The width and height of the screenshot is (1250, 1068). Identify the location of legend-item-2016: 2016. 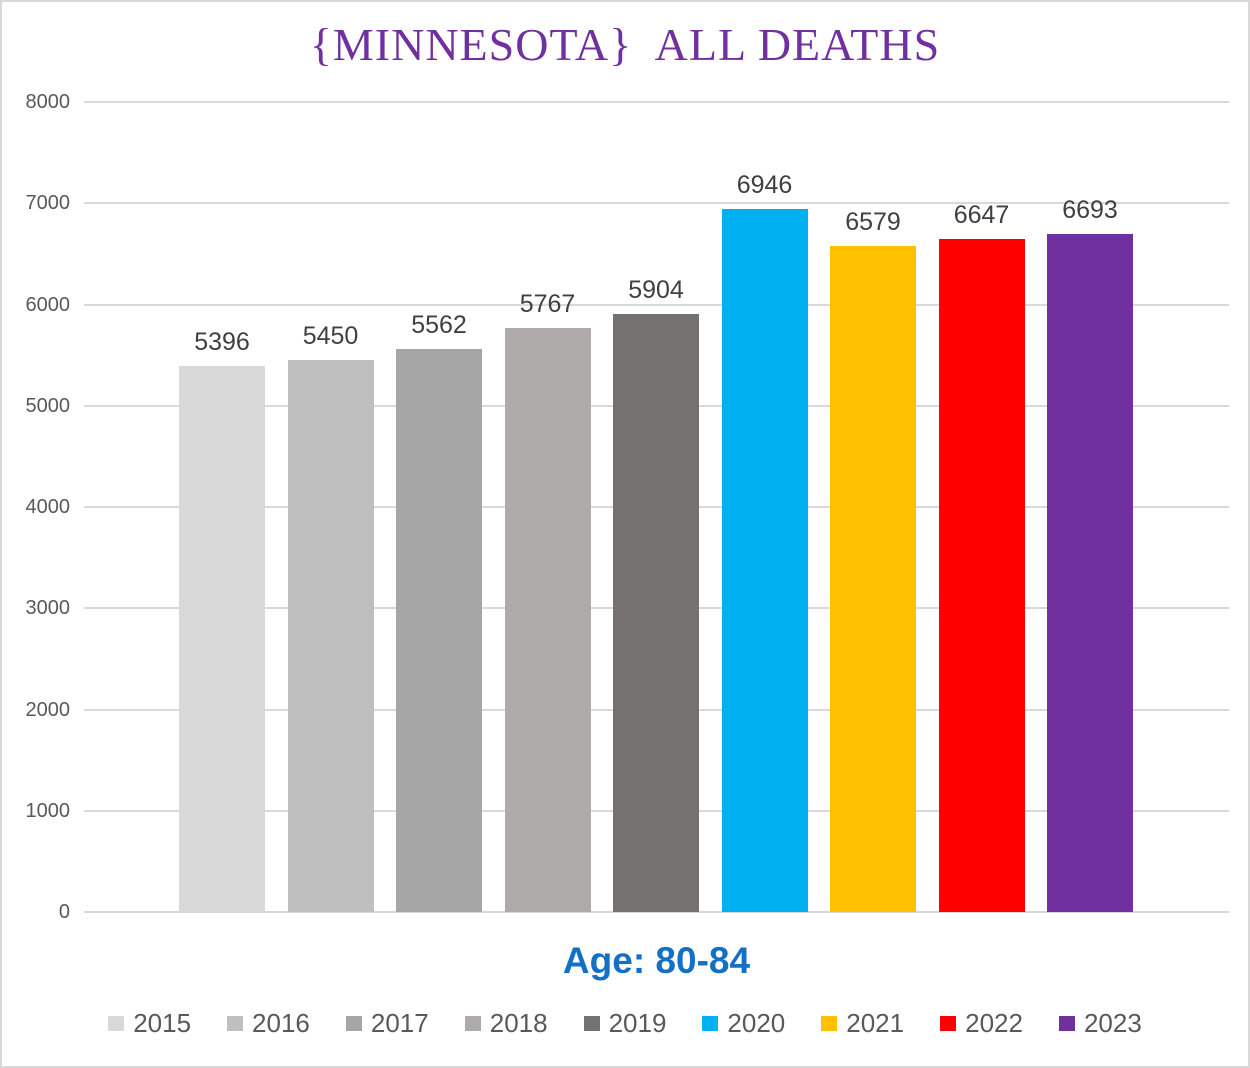
(268, 1023).